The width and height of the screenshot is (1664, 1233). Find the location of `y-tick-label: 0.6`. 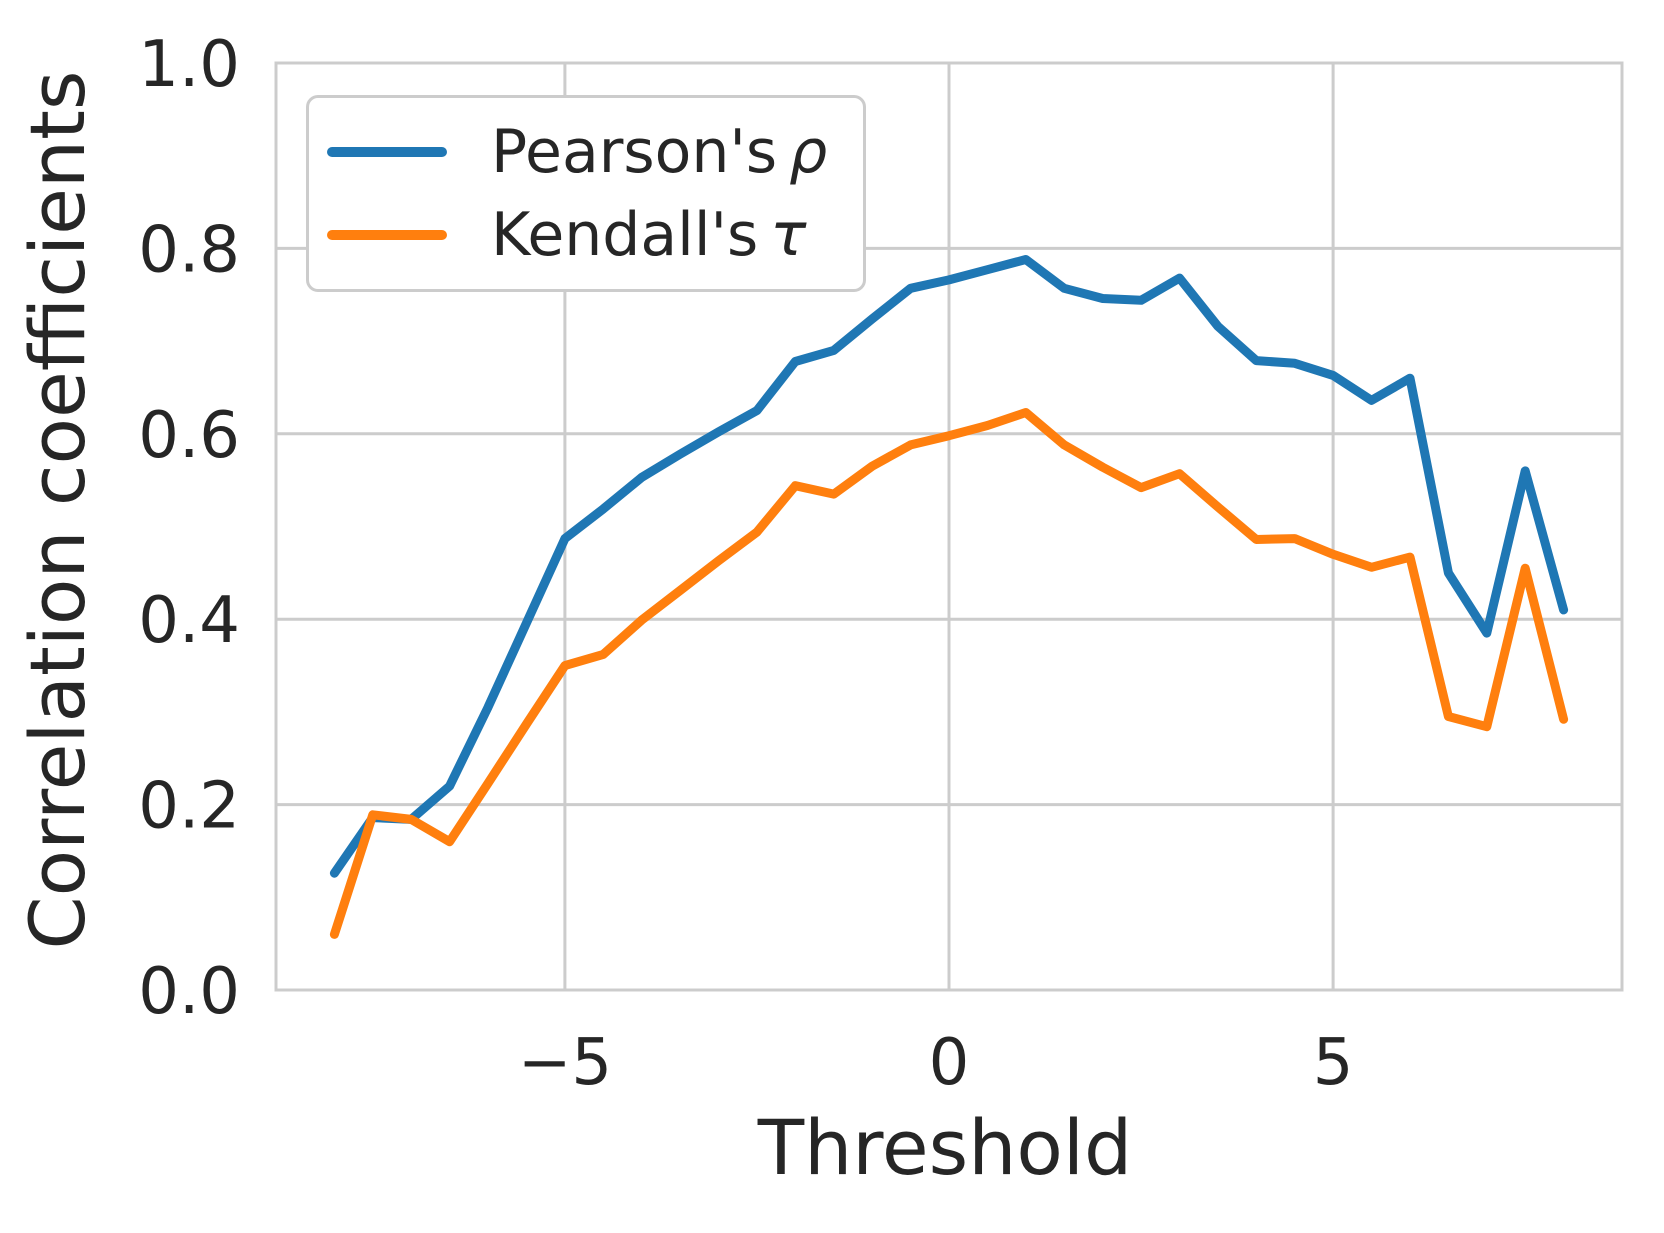

y-tick-label: 0.6 is located at coordinates (189, 436).